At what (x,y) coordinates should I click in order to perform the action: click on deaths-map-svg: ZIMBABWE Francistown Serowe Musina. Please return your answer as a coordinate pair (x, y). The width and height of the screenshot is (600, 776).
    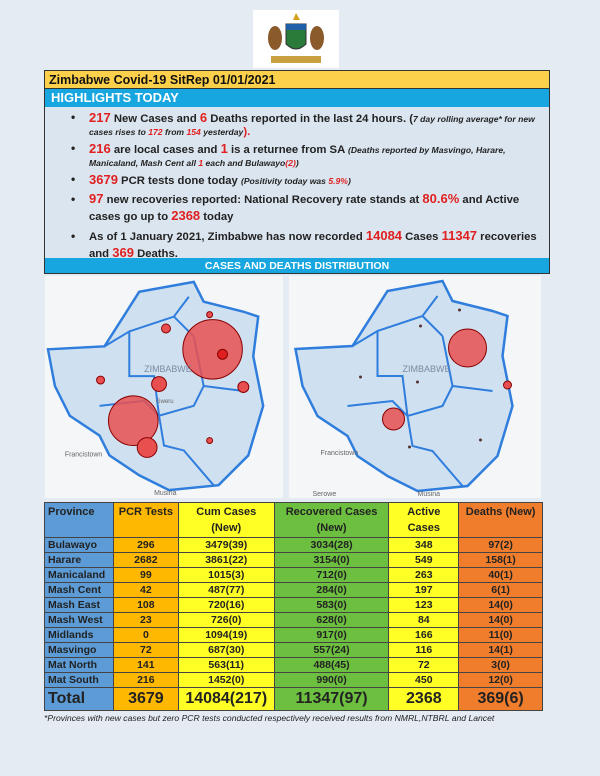
    Looking at the image, I should click on (404, 388).